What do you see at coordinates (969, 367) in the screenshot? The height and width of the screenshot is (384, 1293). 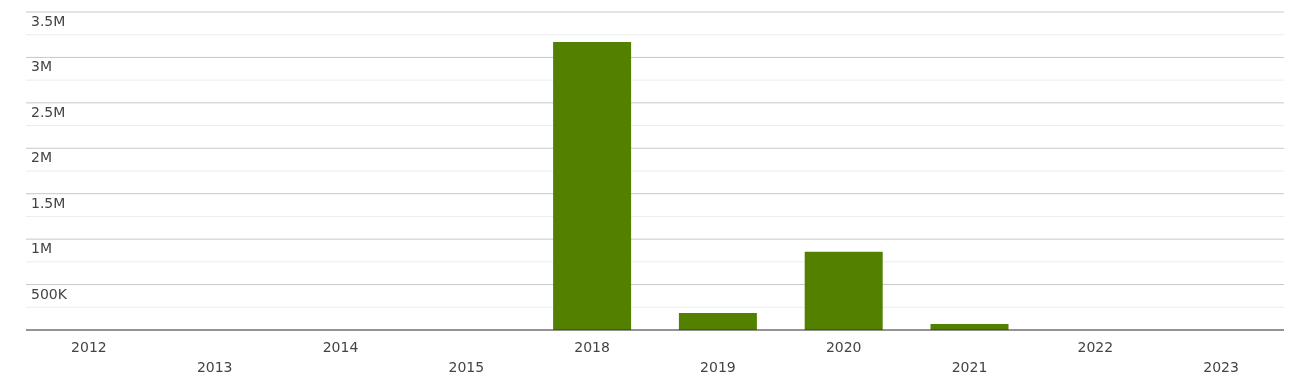 I see `x-tick-label: 2021` at bounding box center [969, 367].